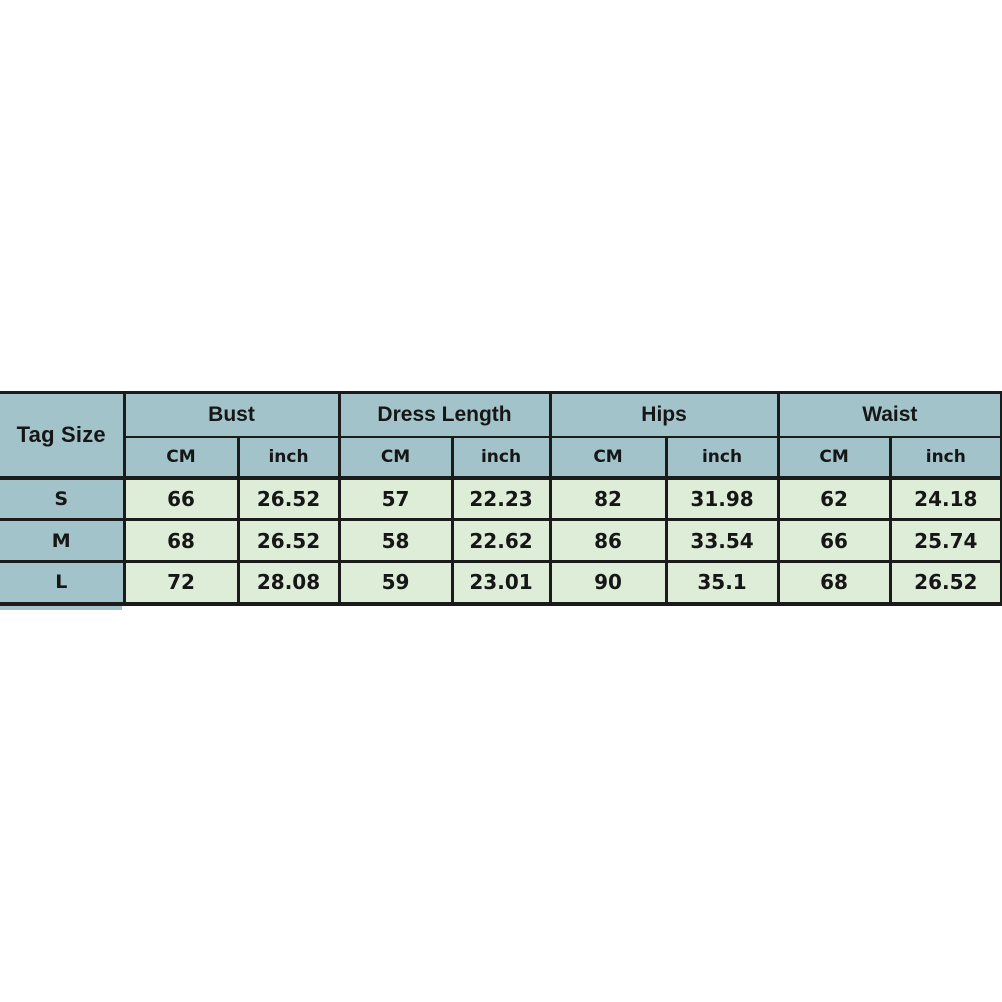  Describe the element at coordinates (722, 540) in the screenshot. I see `value-cell-hips-inch: 33.54` at that location.